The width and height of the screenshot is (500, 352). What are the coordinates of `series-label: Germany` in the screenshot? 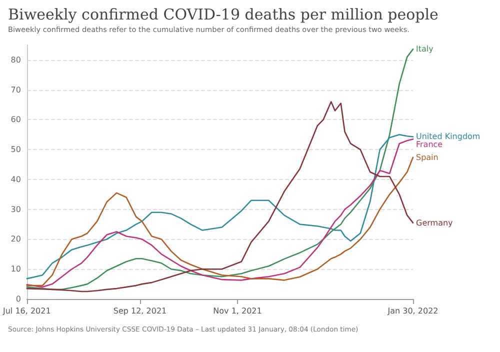 It's located at (435, 223).